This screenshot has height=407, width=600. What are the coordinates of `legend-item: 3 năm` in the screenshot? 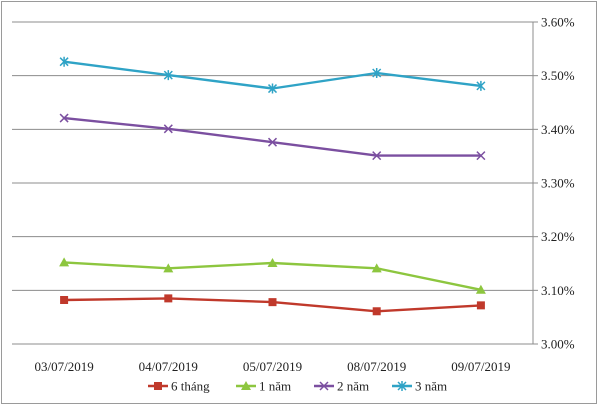 It's located at (419, 386).